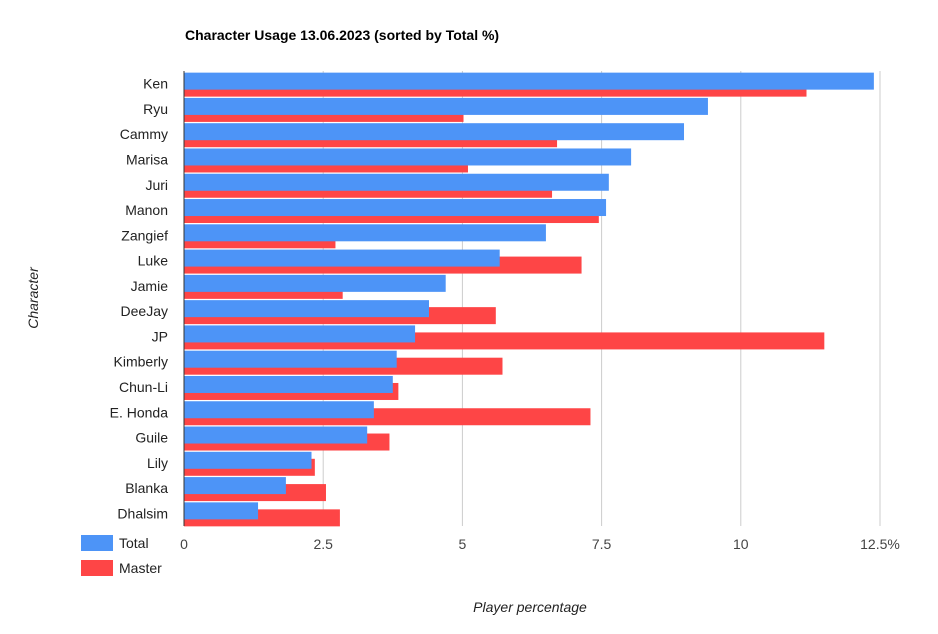  I want to click on category-label: Dhalsim, so click(142, 513).